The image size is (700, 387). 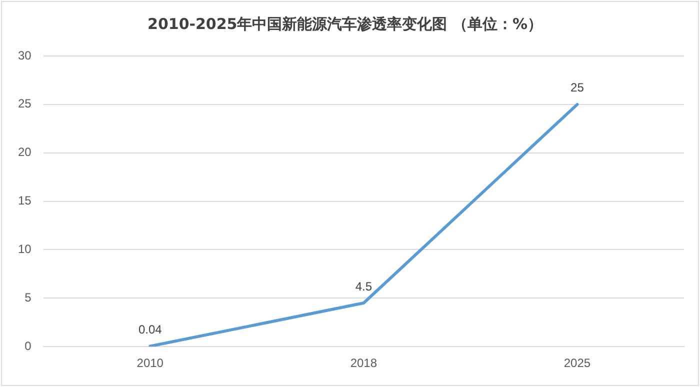 What do you see at coordinates (25, 152) in the screenshot?
I see `y-tick-label: 20` at bounding box center [25, 152].